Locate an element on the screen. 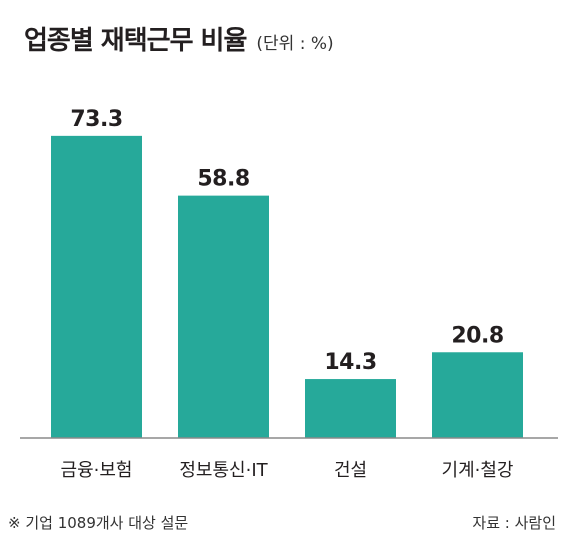 The image size is (570, 538). data-label: 14.3 is located at coordinates (350, 362).